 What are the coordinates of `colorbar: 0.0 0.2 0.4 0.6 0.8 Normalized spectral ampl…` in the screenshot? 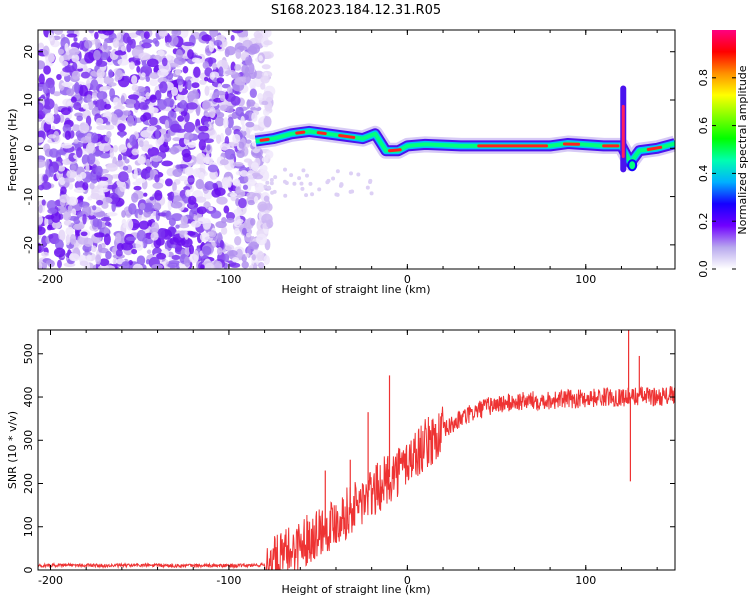 It's located at (723, 154).